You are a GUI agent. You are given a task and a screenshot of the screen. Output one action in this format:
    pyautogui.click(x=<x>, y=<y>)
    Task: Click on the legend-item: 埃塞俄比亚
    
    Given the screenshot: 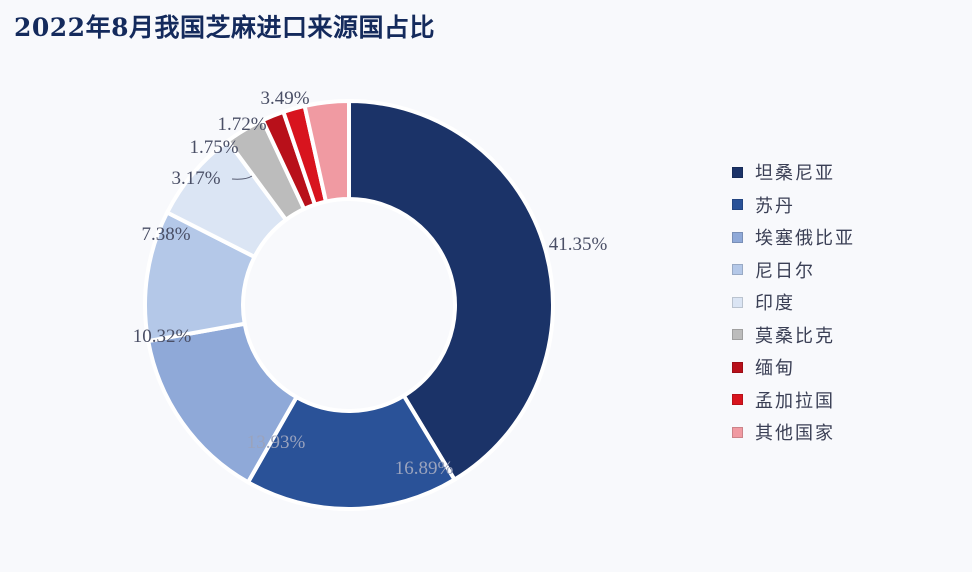 What is the action you would take?
    pyautogui.click(x=793, y=237)
    